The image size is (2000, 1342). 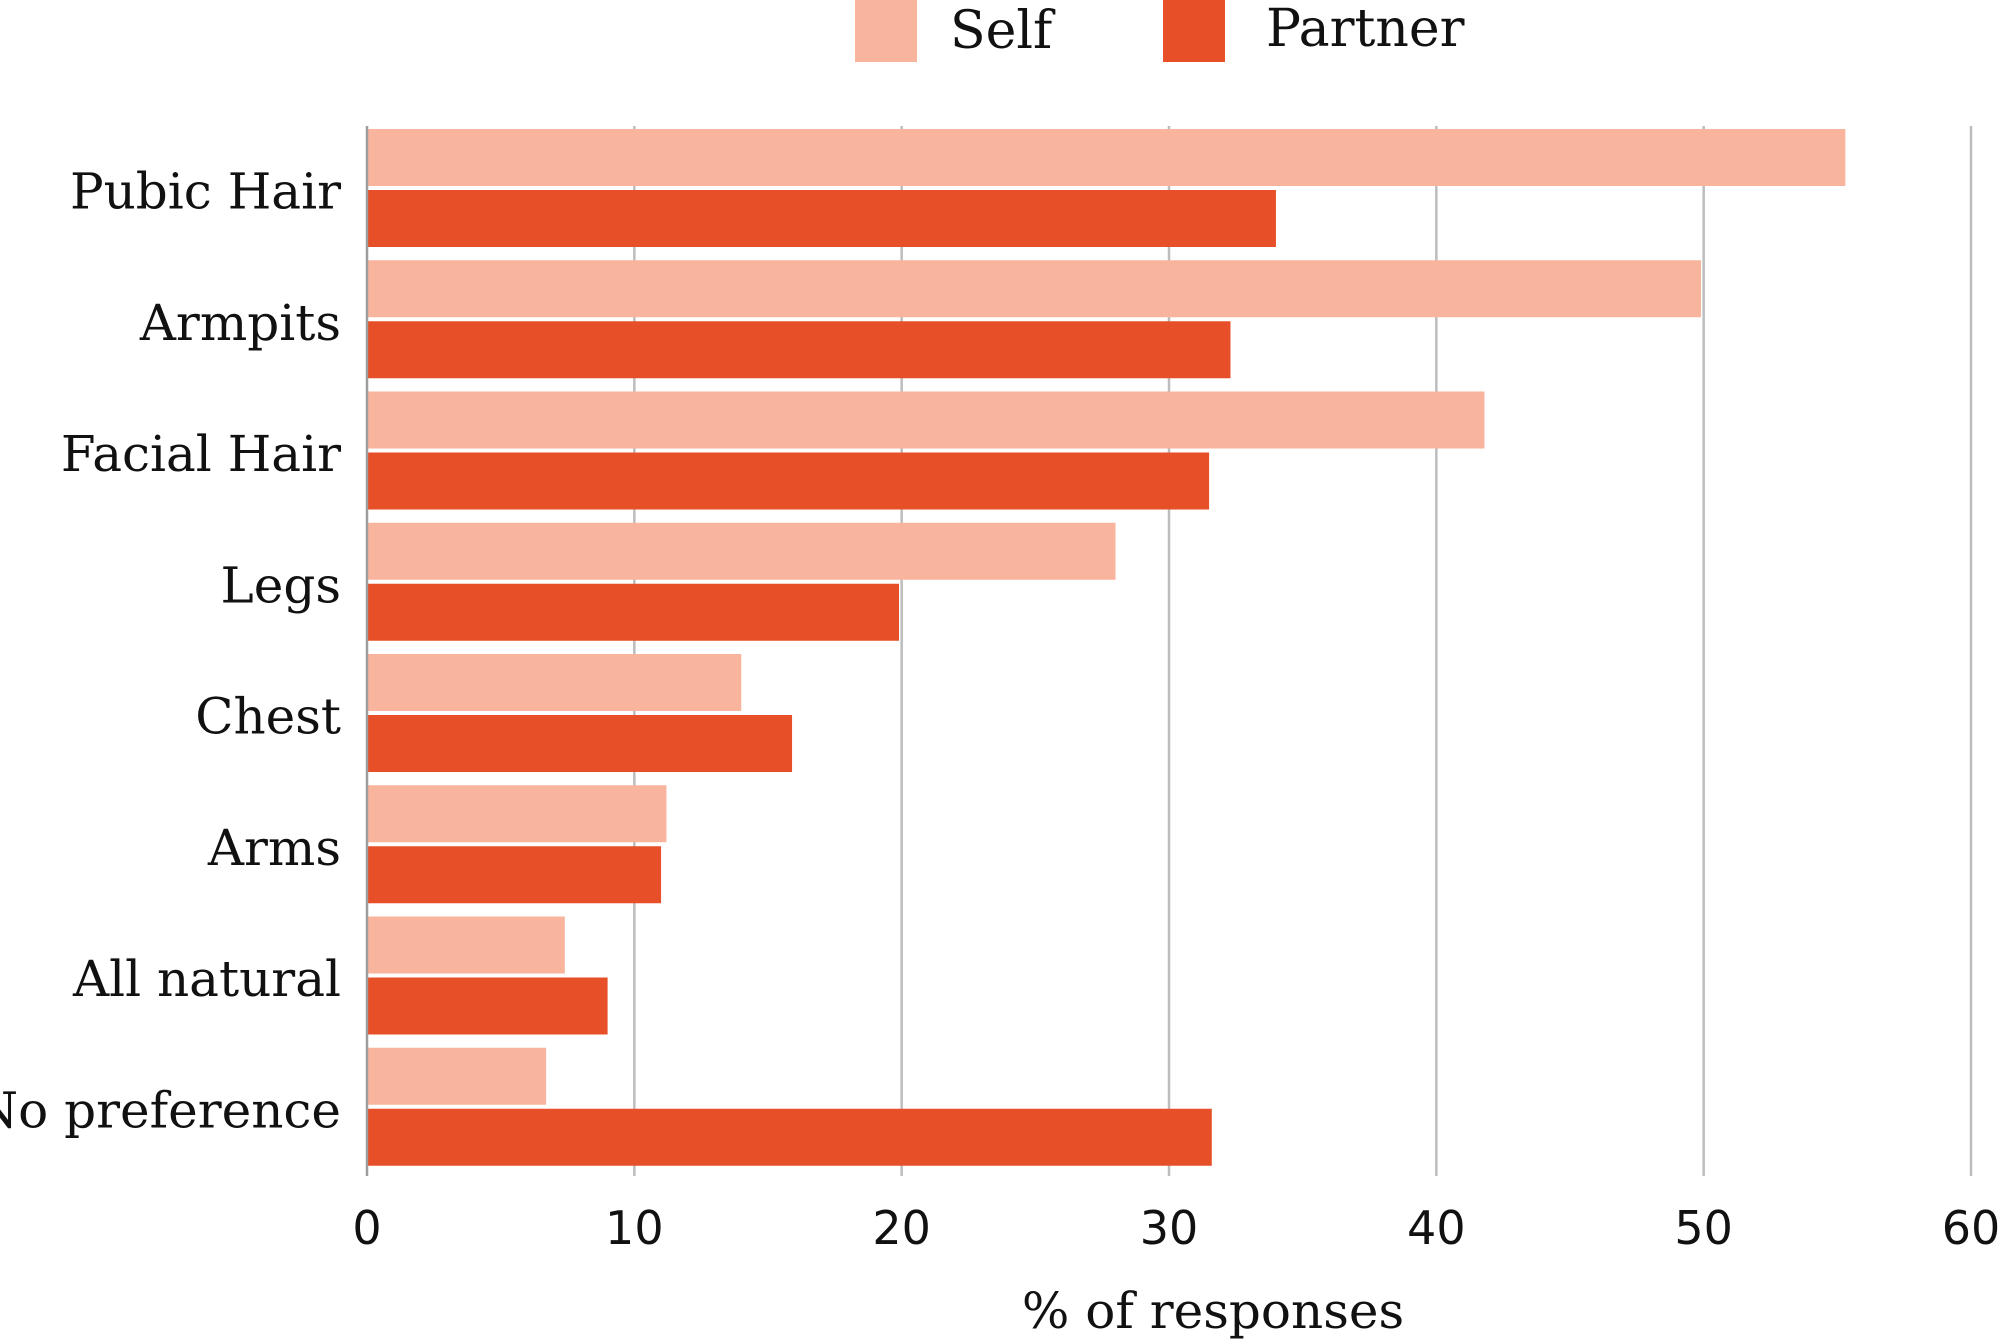 I want to click on bar-partner-legs, so click(x=633, y=612).